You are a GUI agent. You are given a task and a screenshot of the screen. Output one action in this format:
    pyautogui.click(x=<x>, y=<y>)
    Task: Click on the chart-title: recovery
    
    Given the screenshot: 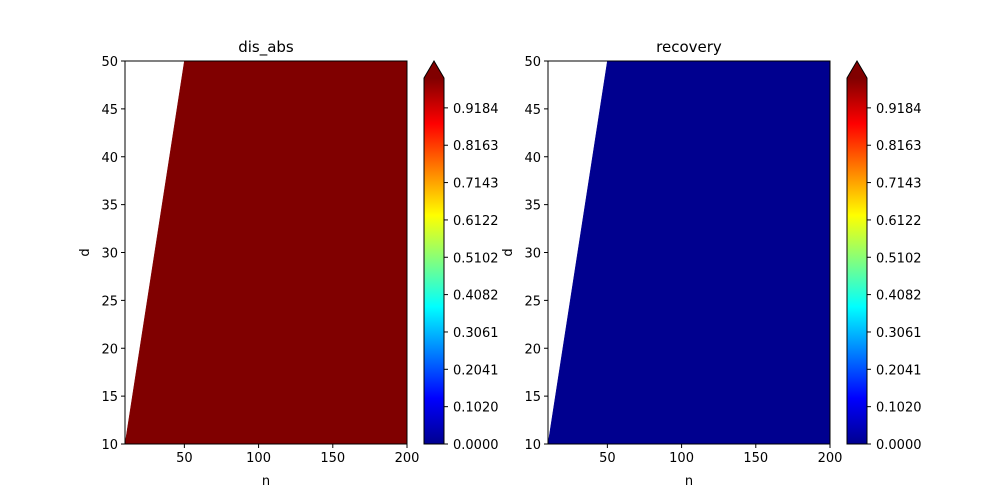 What is the action you would take?
    pyautogui.click(x=689, y=47)
    